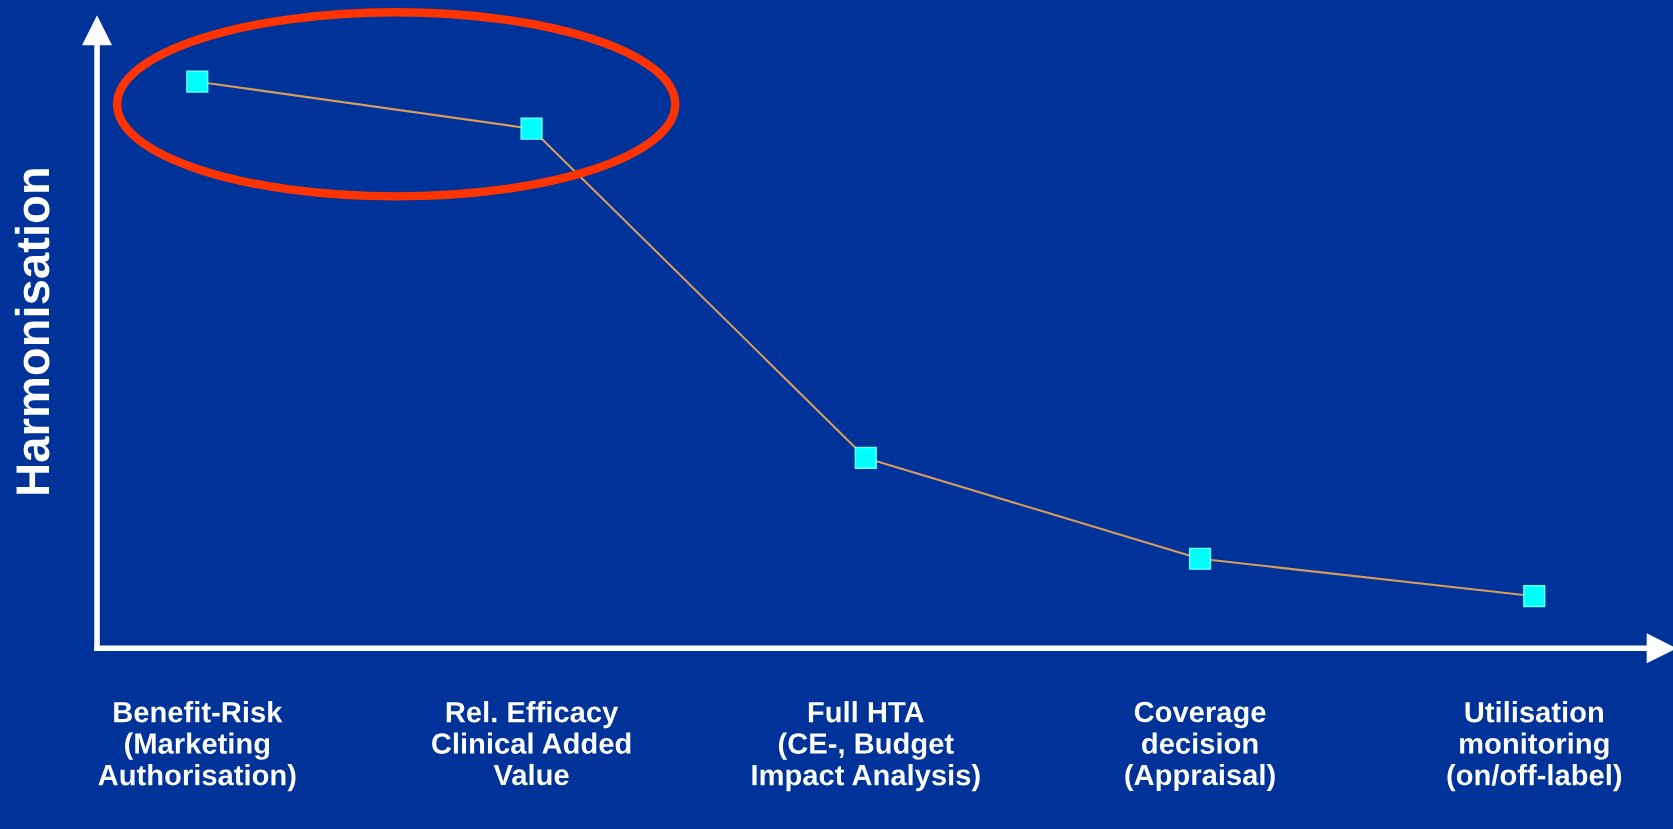 The width and height of the screenshot is (1673, 829). I want to click on x-tick-label: Coverage decision (Appraisal), so click(1200, 746).